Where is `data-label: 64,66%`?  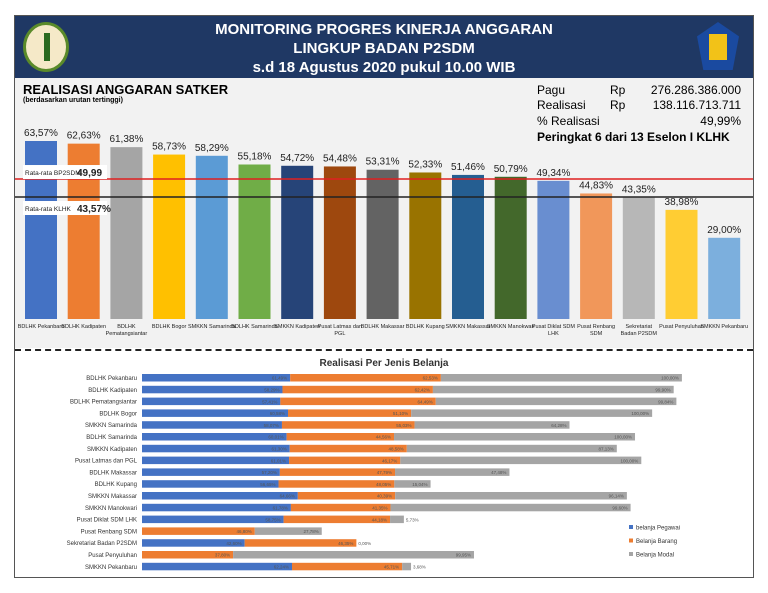
data-label: 64,66% is located at coordinates (287, 496).